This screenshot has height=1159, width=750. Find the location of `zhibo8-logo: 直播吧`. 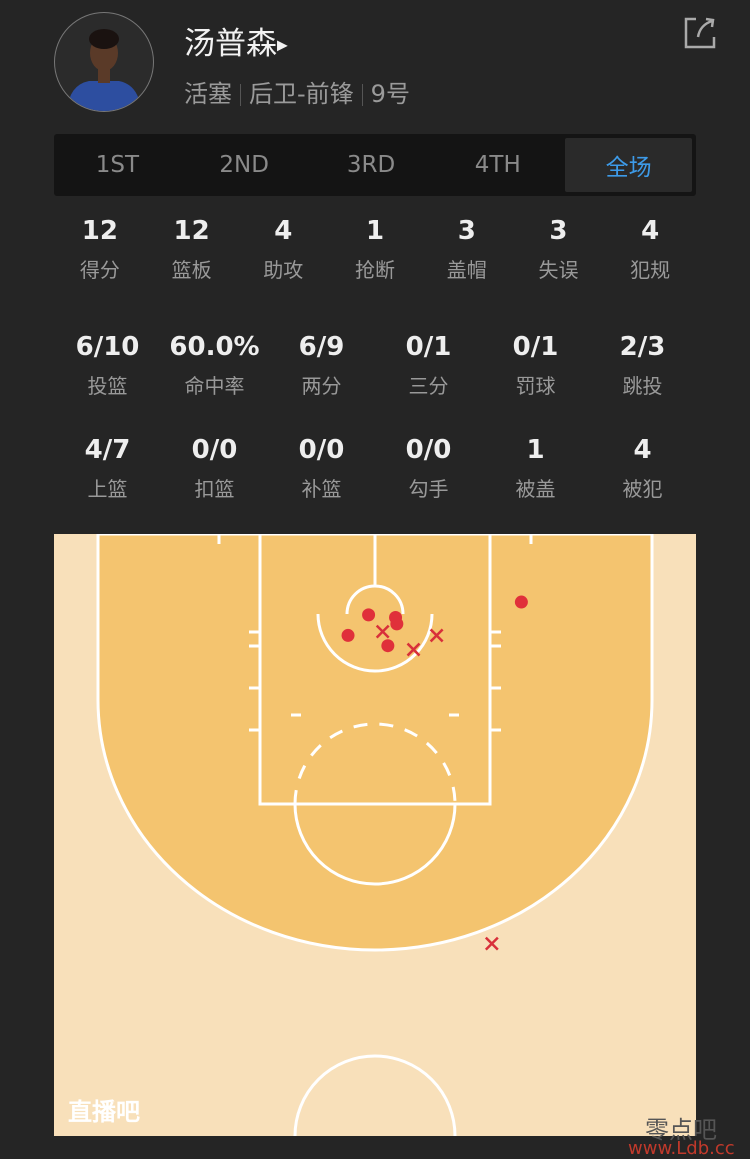

zhibo8-logo: 直播吧 is located at coordinates (104, 1112).